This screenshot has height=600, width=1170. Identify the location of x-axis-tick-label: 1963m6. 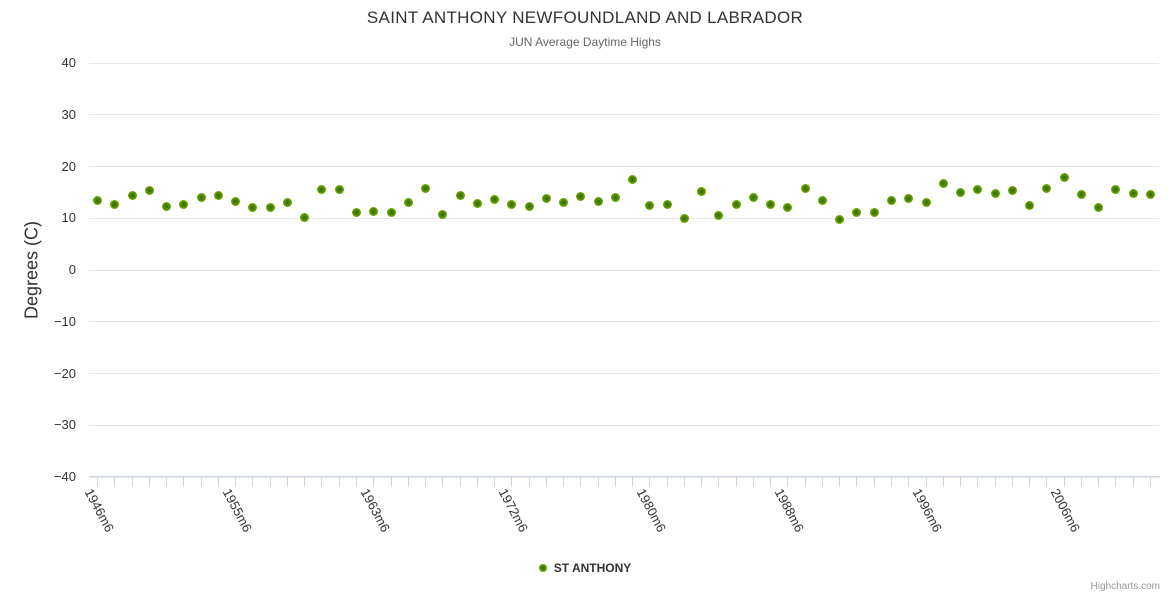
(375, 510).